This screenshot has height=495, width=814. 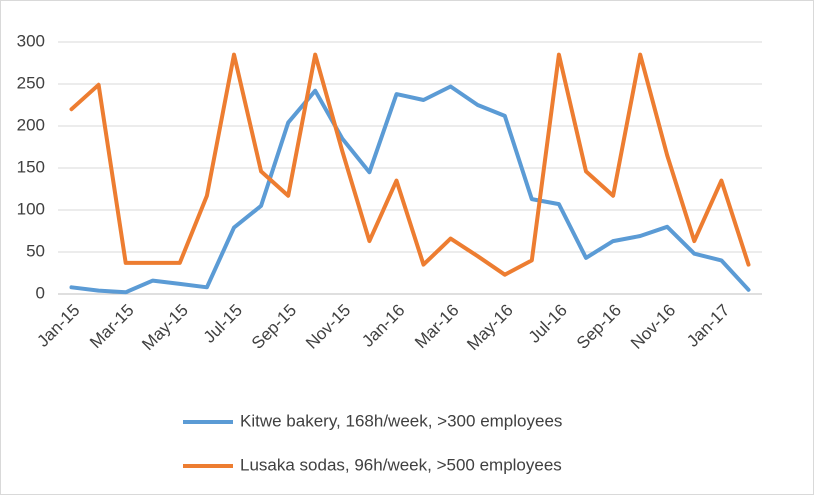 I want to click on legend-label: Lusaka sodas, 96h/week, >500 employees, so click(x=401, y=464).